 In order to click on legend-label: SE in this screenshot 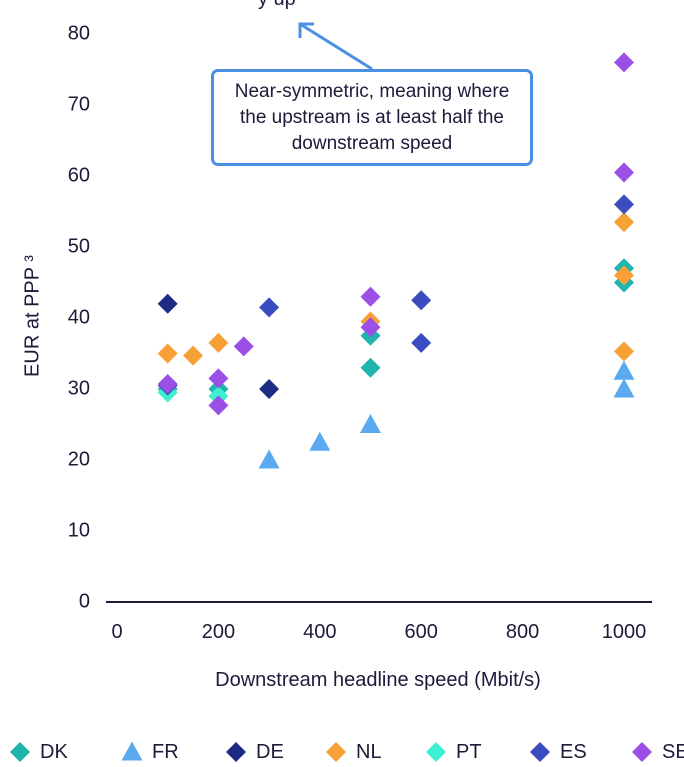, I will do `click(673, 751)`.